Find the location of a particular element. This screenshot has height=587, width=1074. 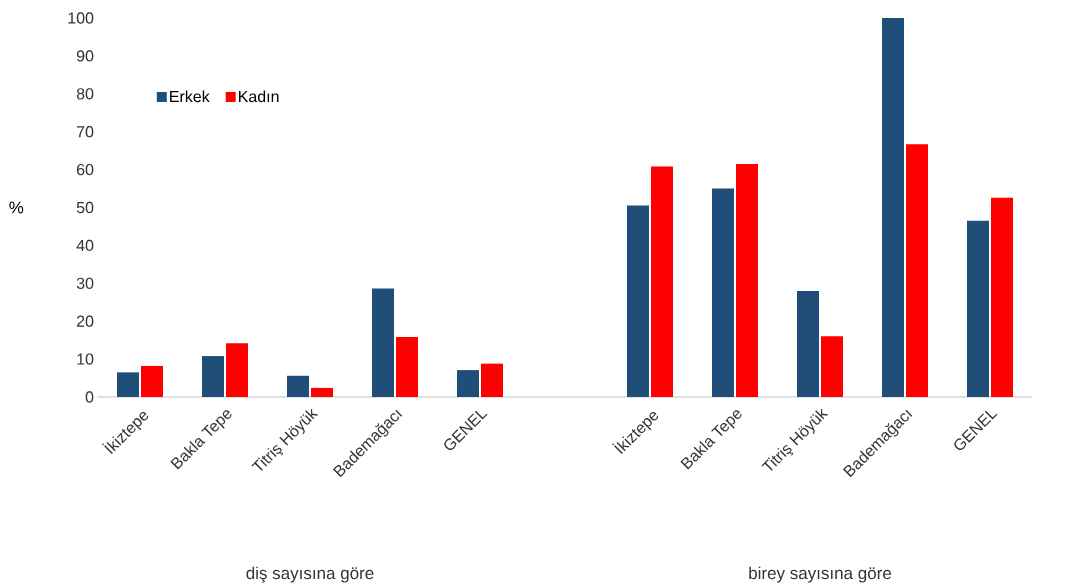

y-tick-label: 20 is located at coordinates (85, 321).